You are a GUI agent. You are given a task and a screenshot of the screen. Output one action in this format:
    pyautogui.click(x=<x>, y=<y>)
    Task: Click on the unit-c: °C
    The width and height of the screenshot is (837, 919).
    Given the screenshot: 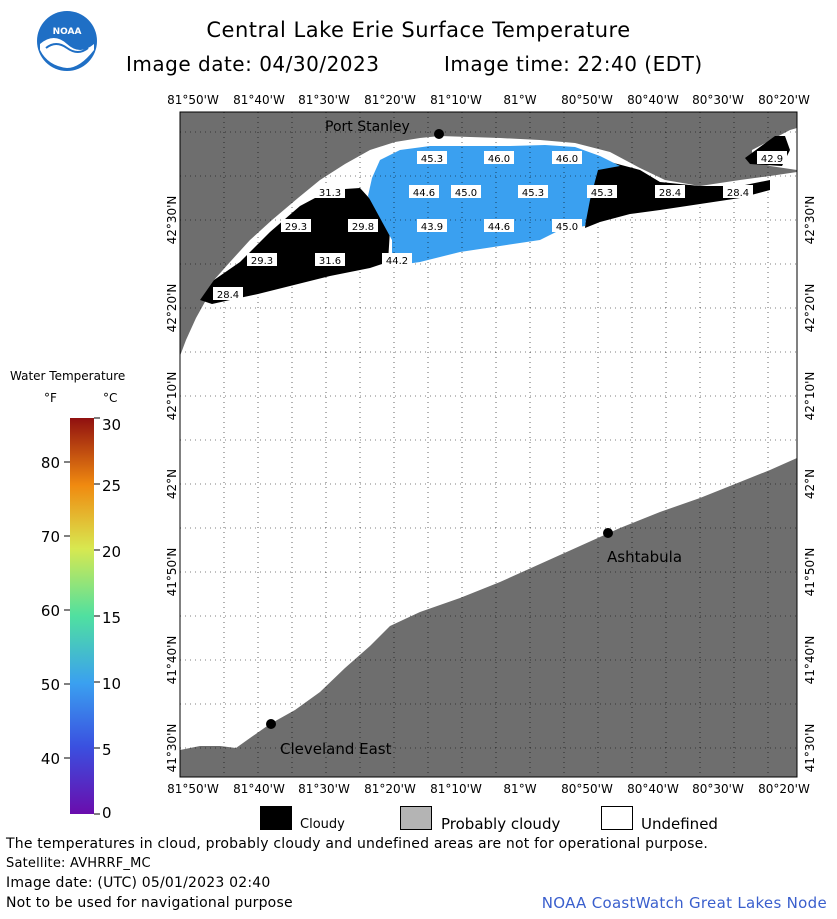 What is the action you would take?
    pyautogui.click(x=110, y=398)
    